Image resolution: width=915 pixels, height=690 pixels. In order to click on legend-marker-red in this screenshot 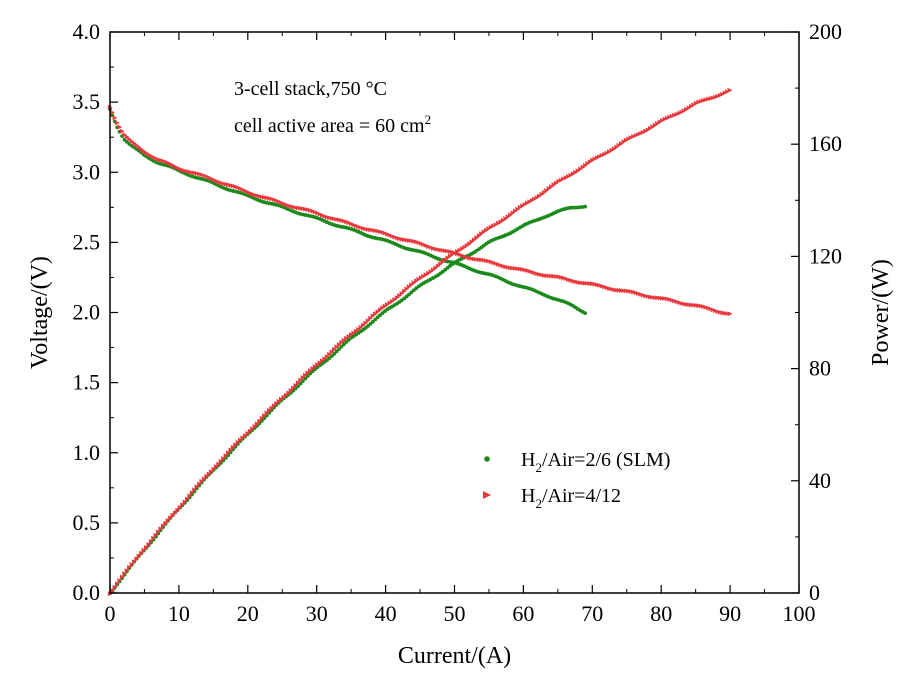, I will do `click(487, 495)`.